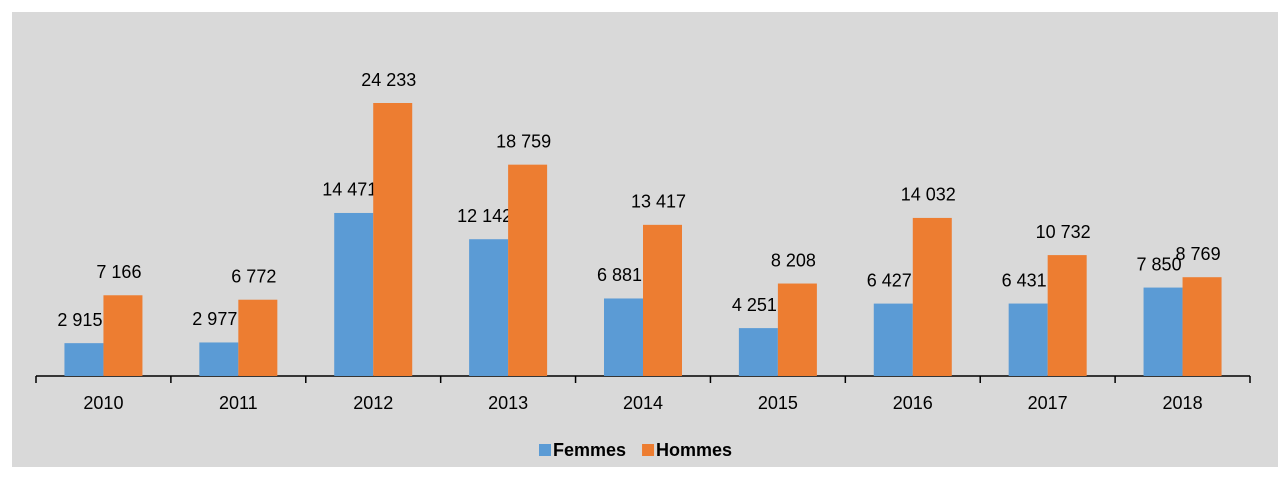 Image resolution: width=1288 pixels, height=477 pixels. I want to click on data-label: 24 233, so click(388, 80).